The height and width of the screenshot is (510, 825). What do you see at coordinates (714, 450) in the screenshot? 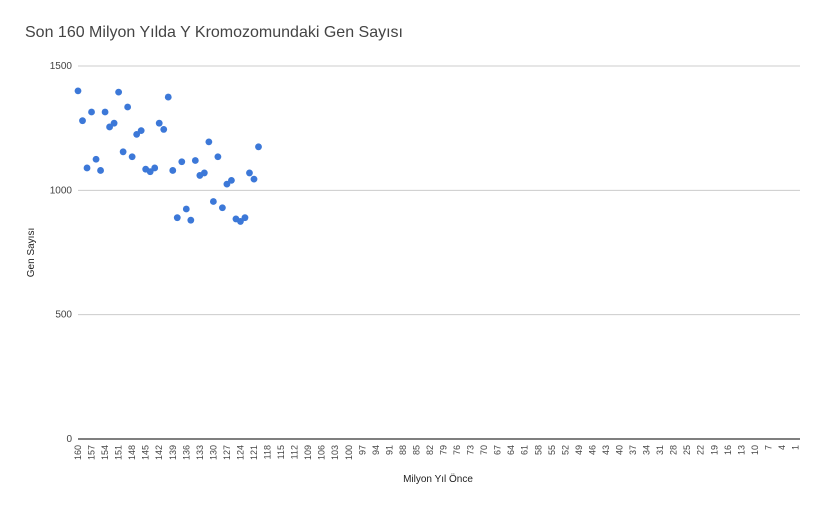
I see `x-tick-label: 19` at bounding box center [714, 450].